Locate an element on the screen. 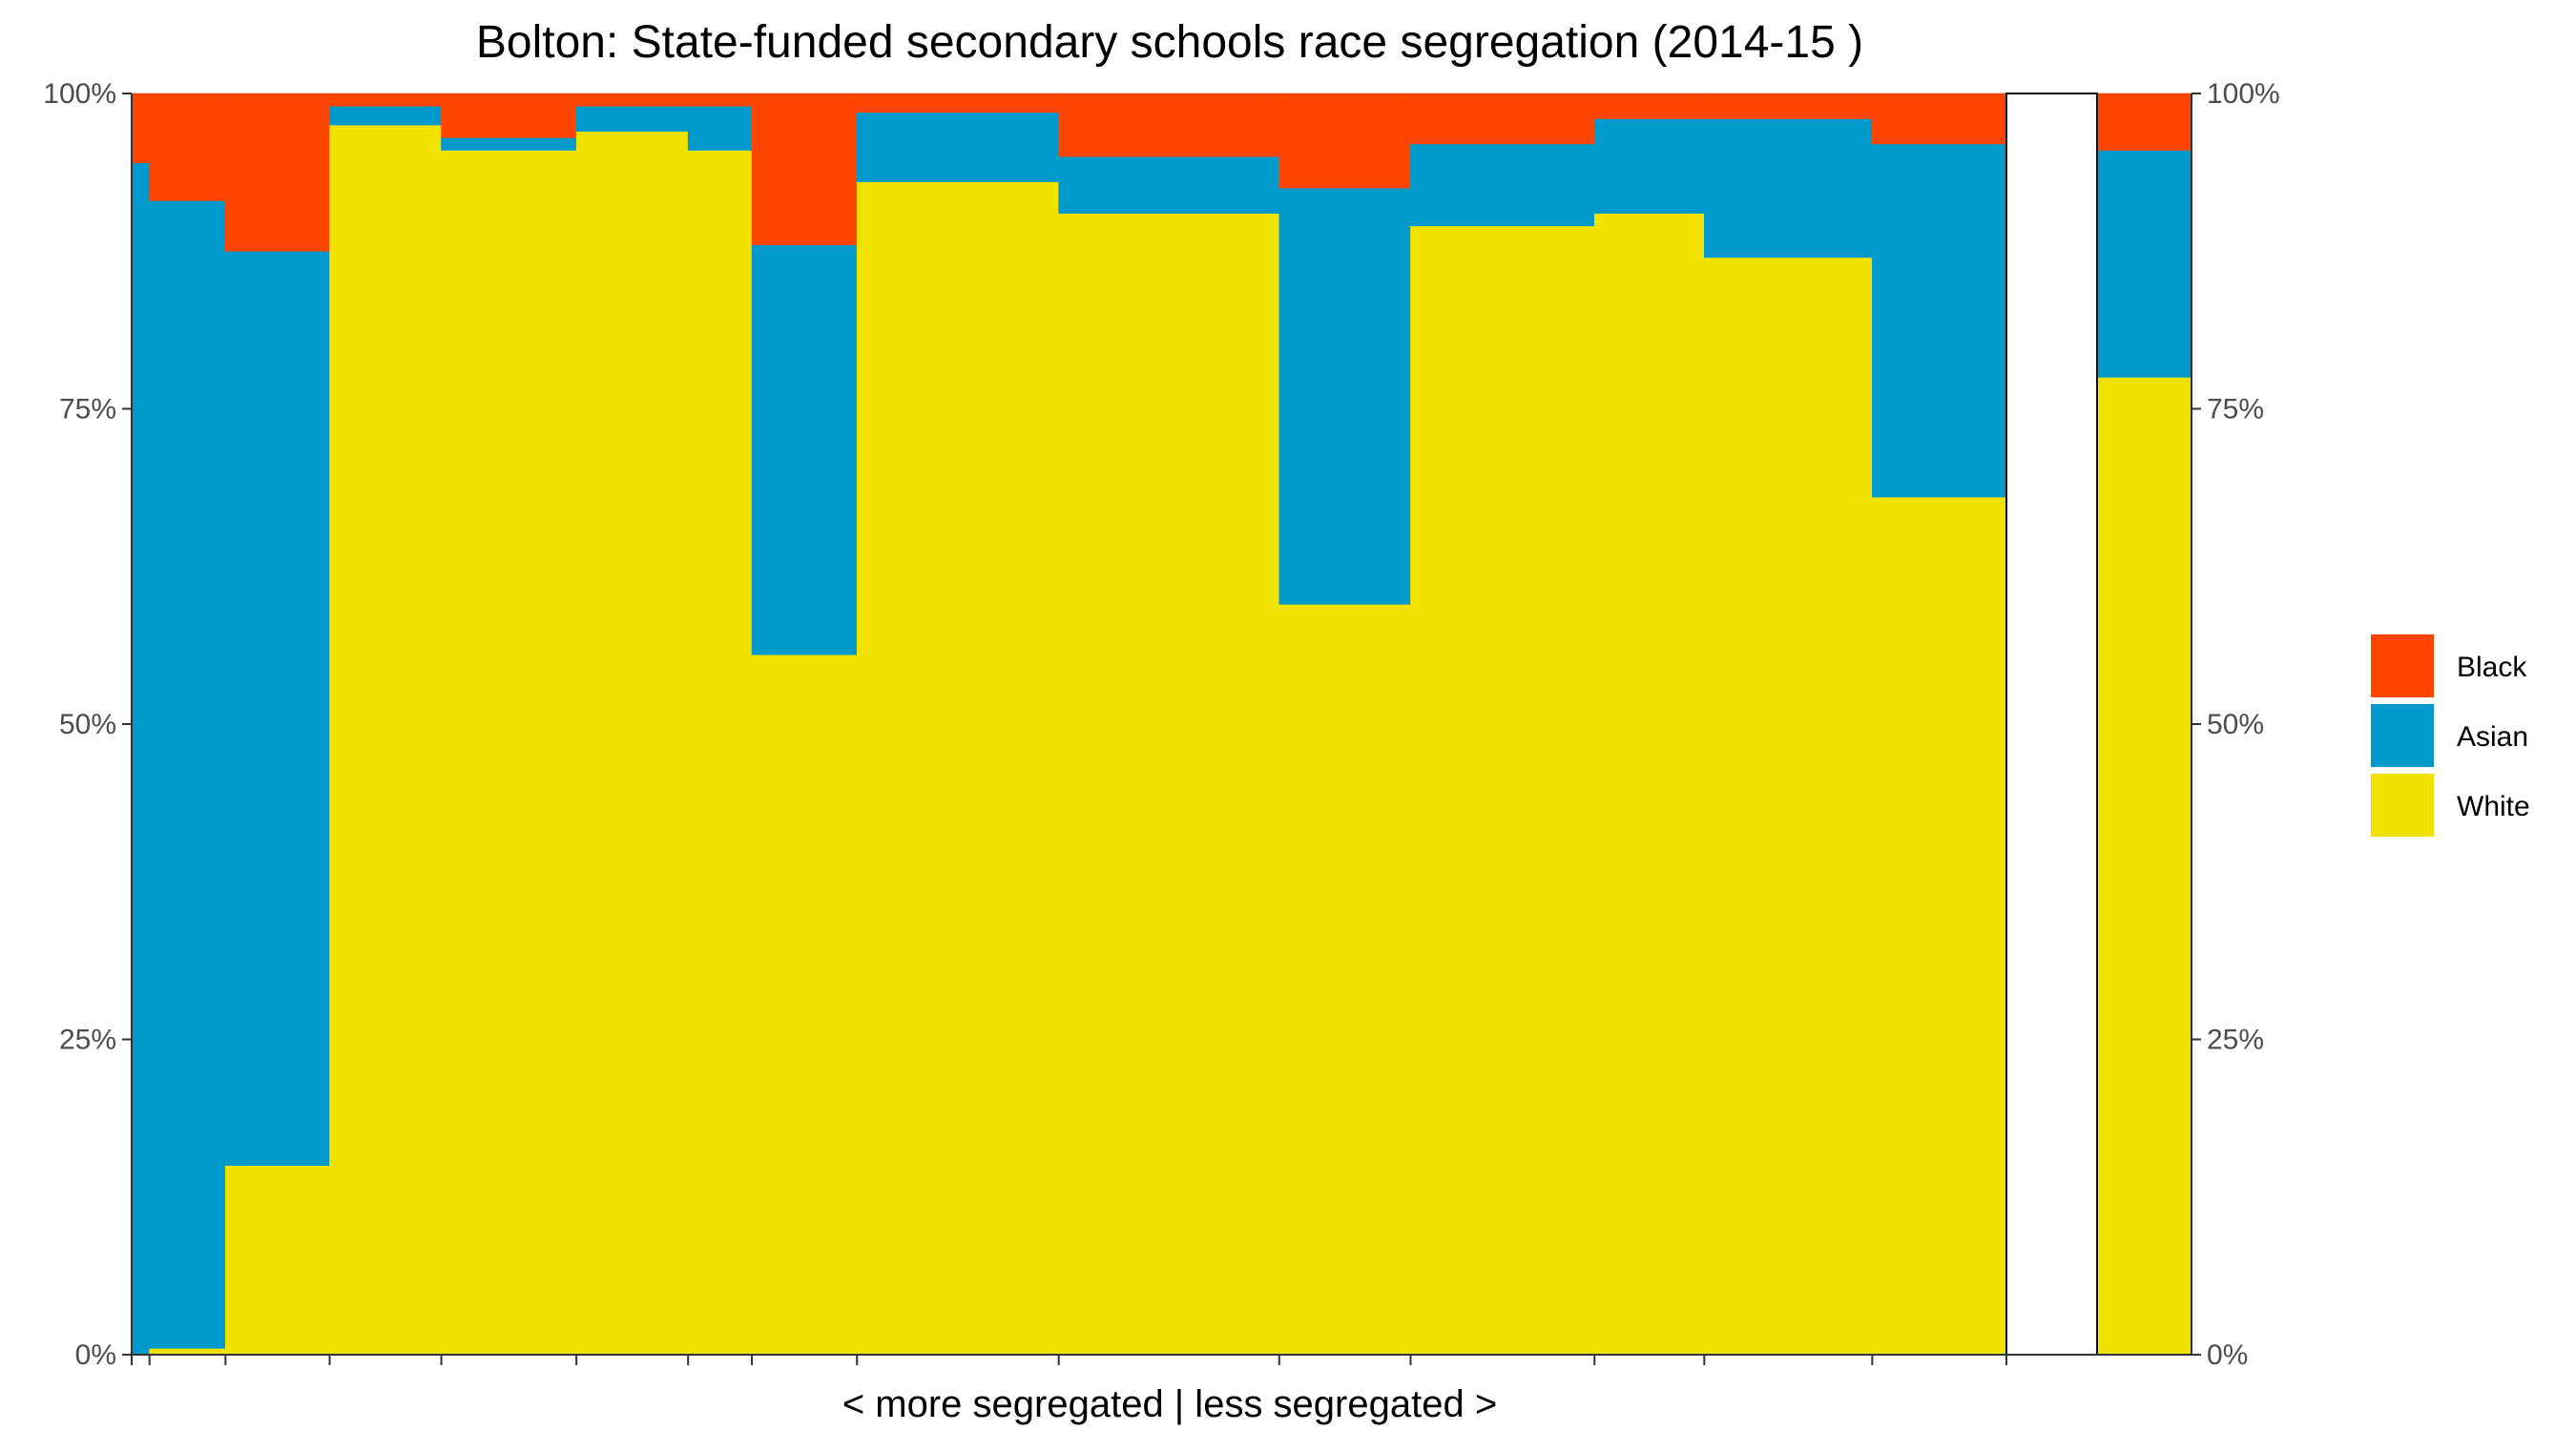 The image size is (2576, 1431). y-tick-label-left: 75% is located at coordinates (87, 409).